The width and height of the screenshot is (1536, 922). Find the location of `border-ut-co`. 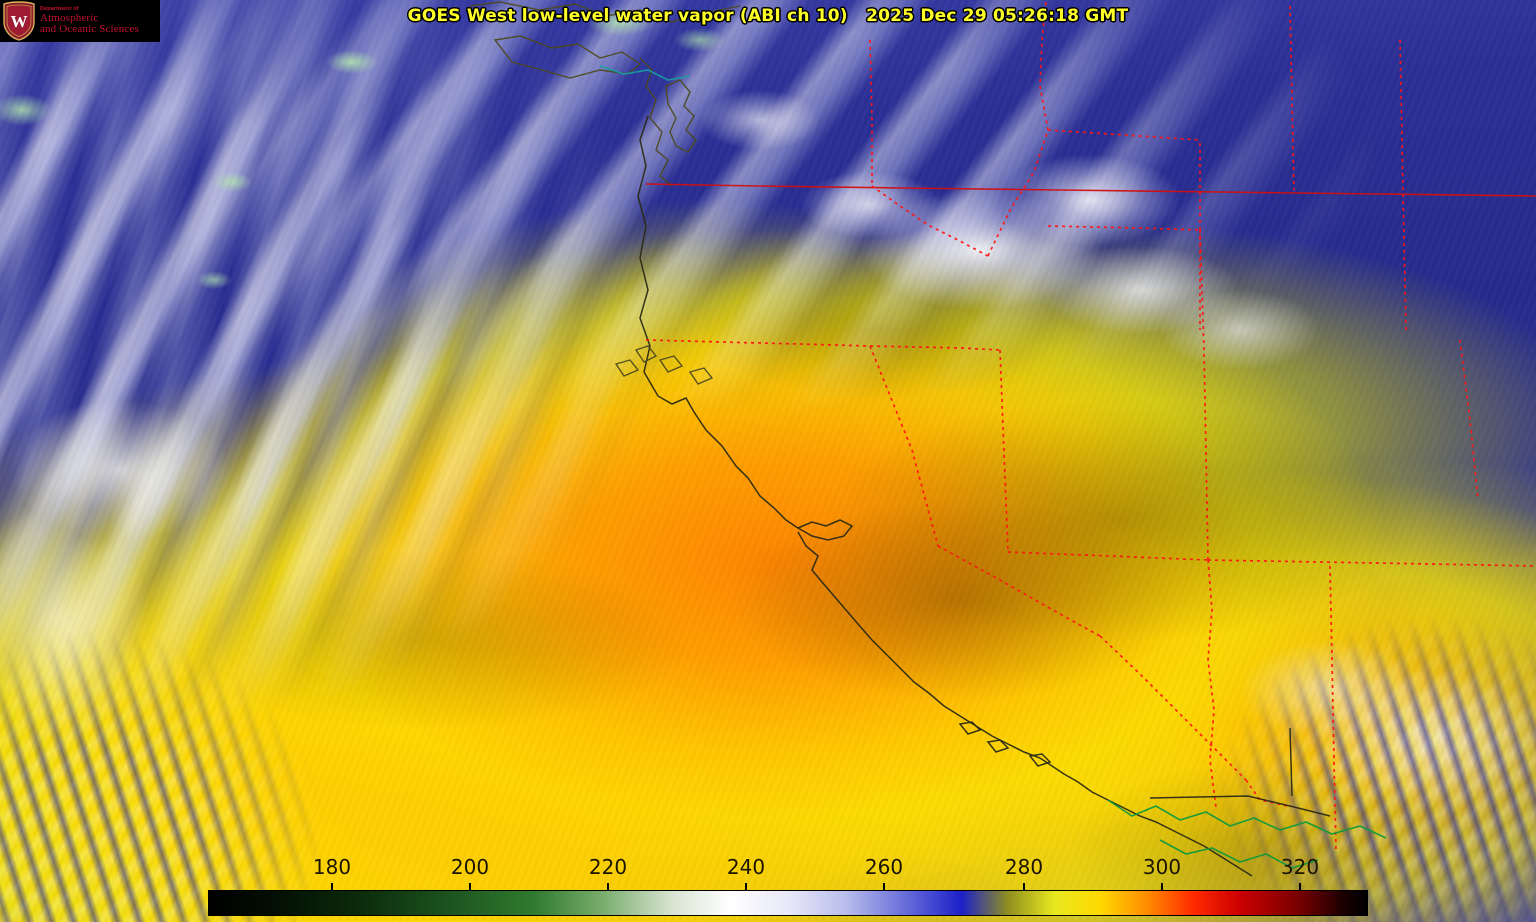

border-ut-co is located at coordinates (1204, 395).